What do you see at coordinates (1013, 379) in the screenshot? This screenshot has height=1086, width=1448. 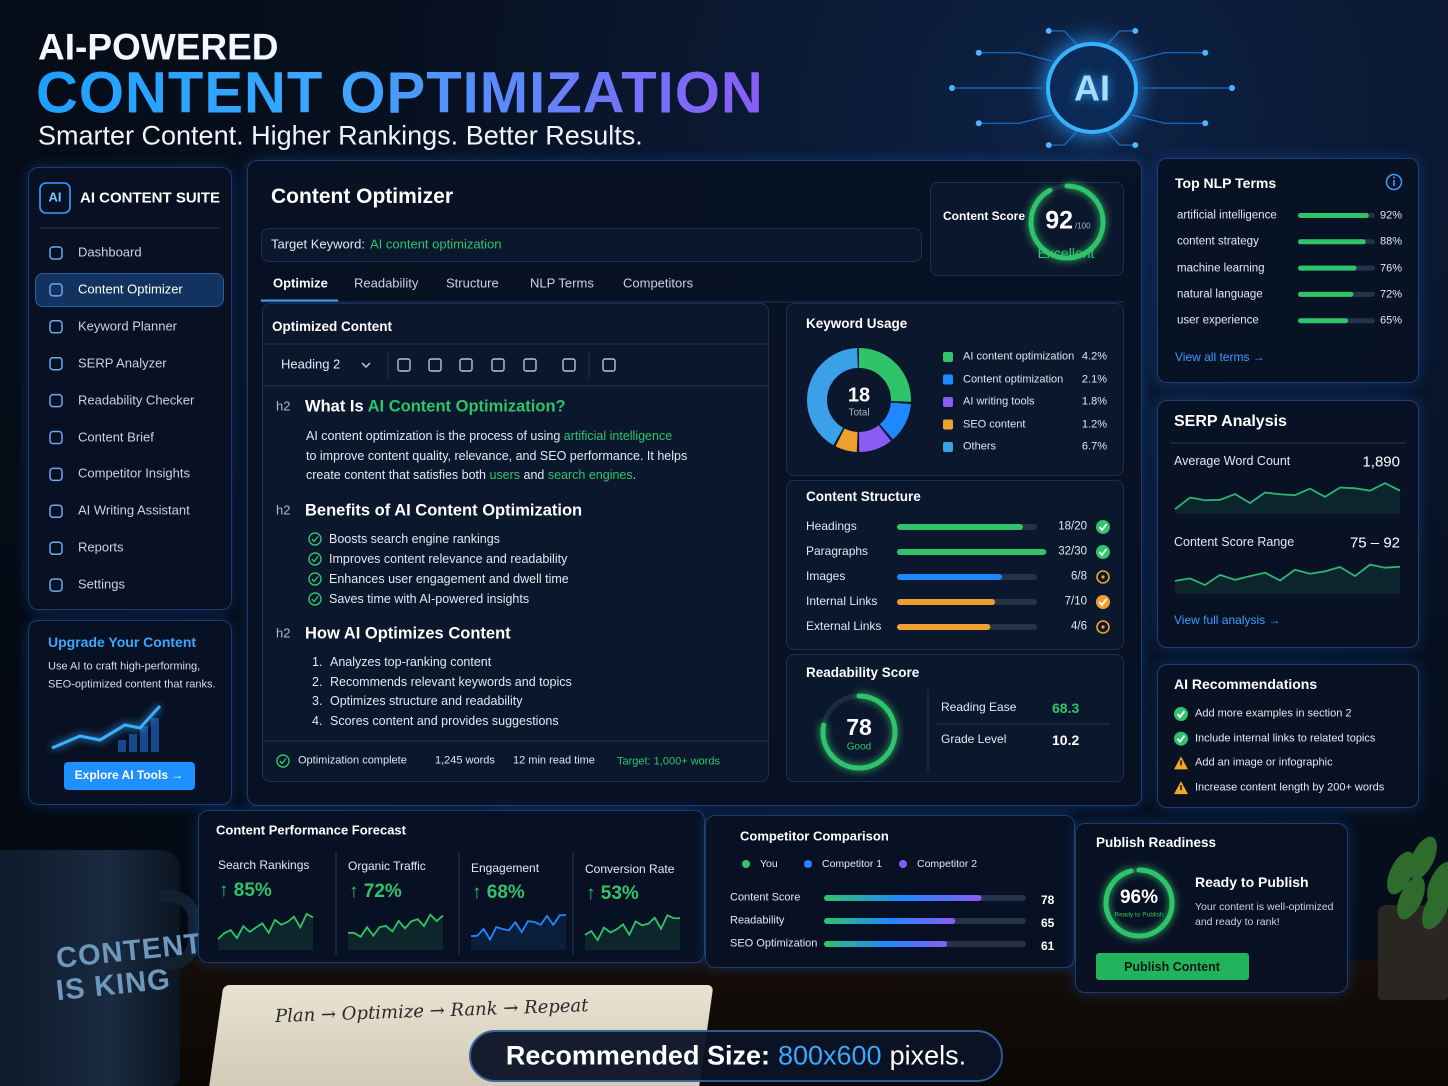 I see `legend-label: Content optimization` at bounding box center [1013, 379].